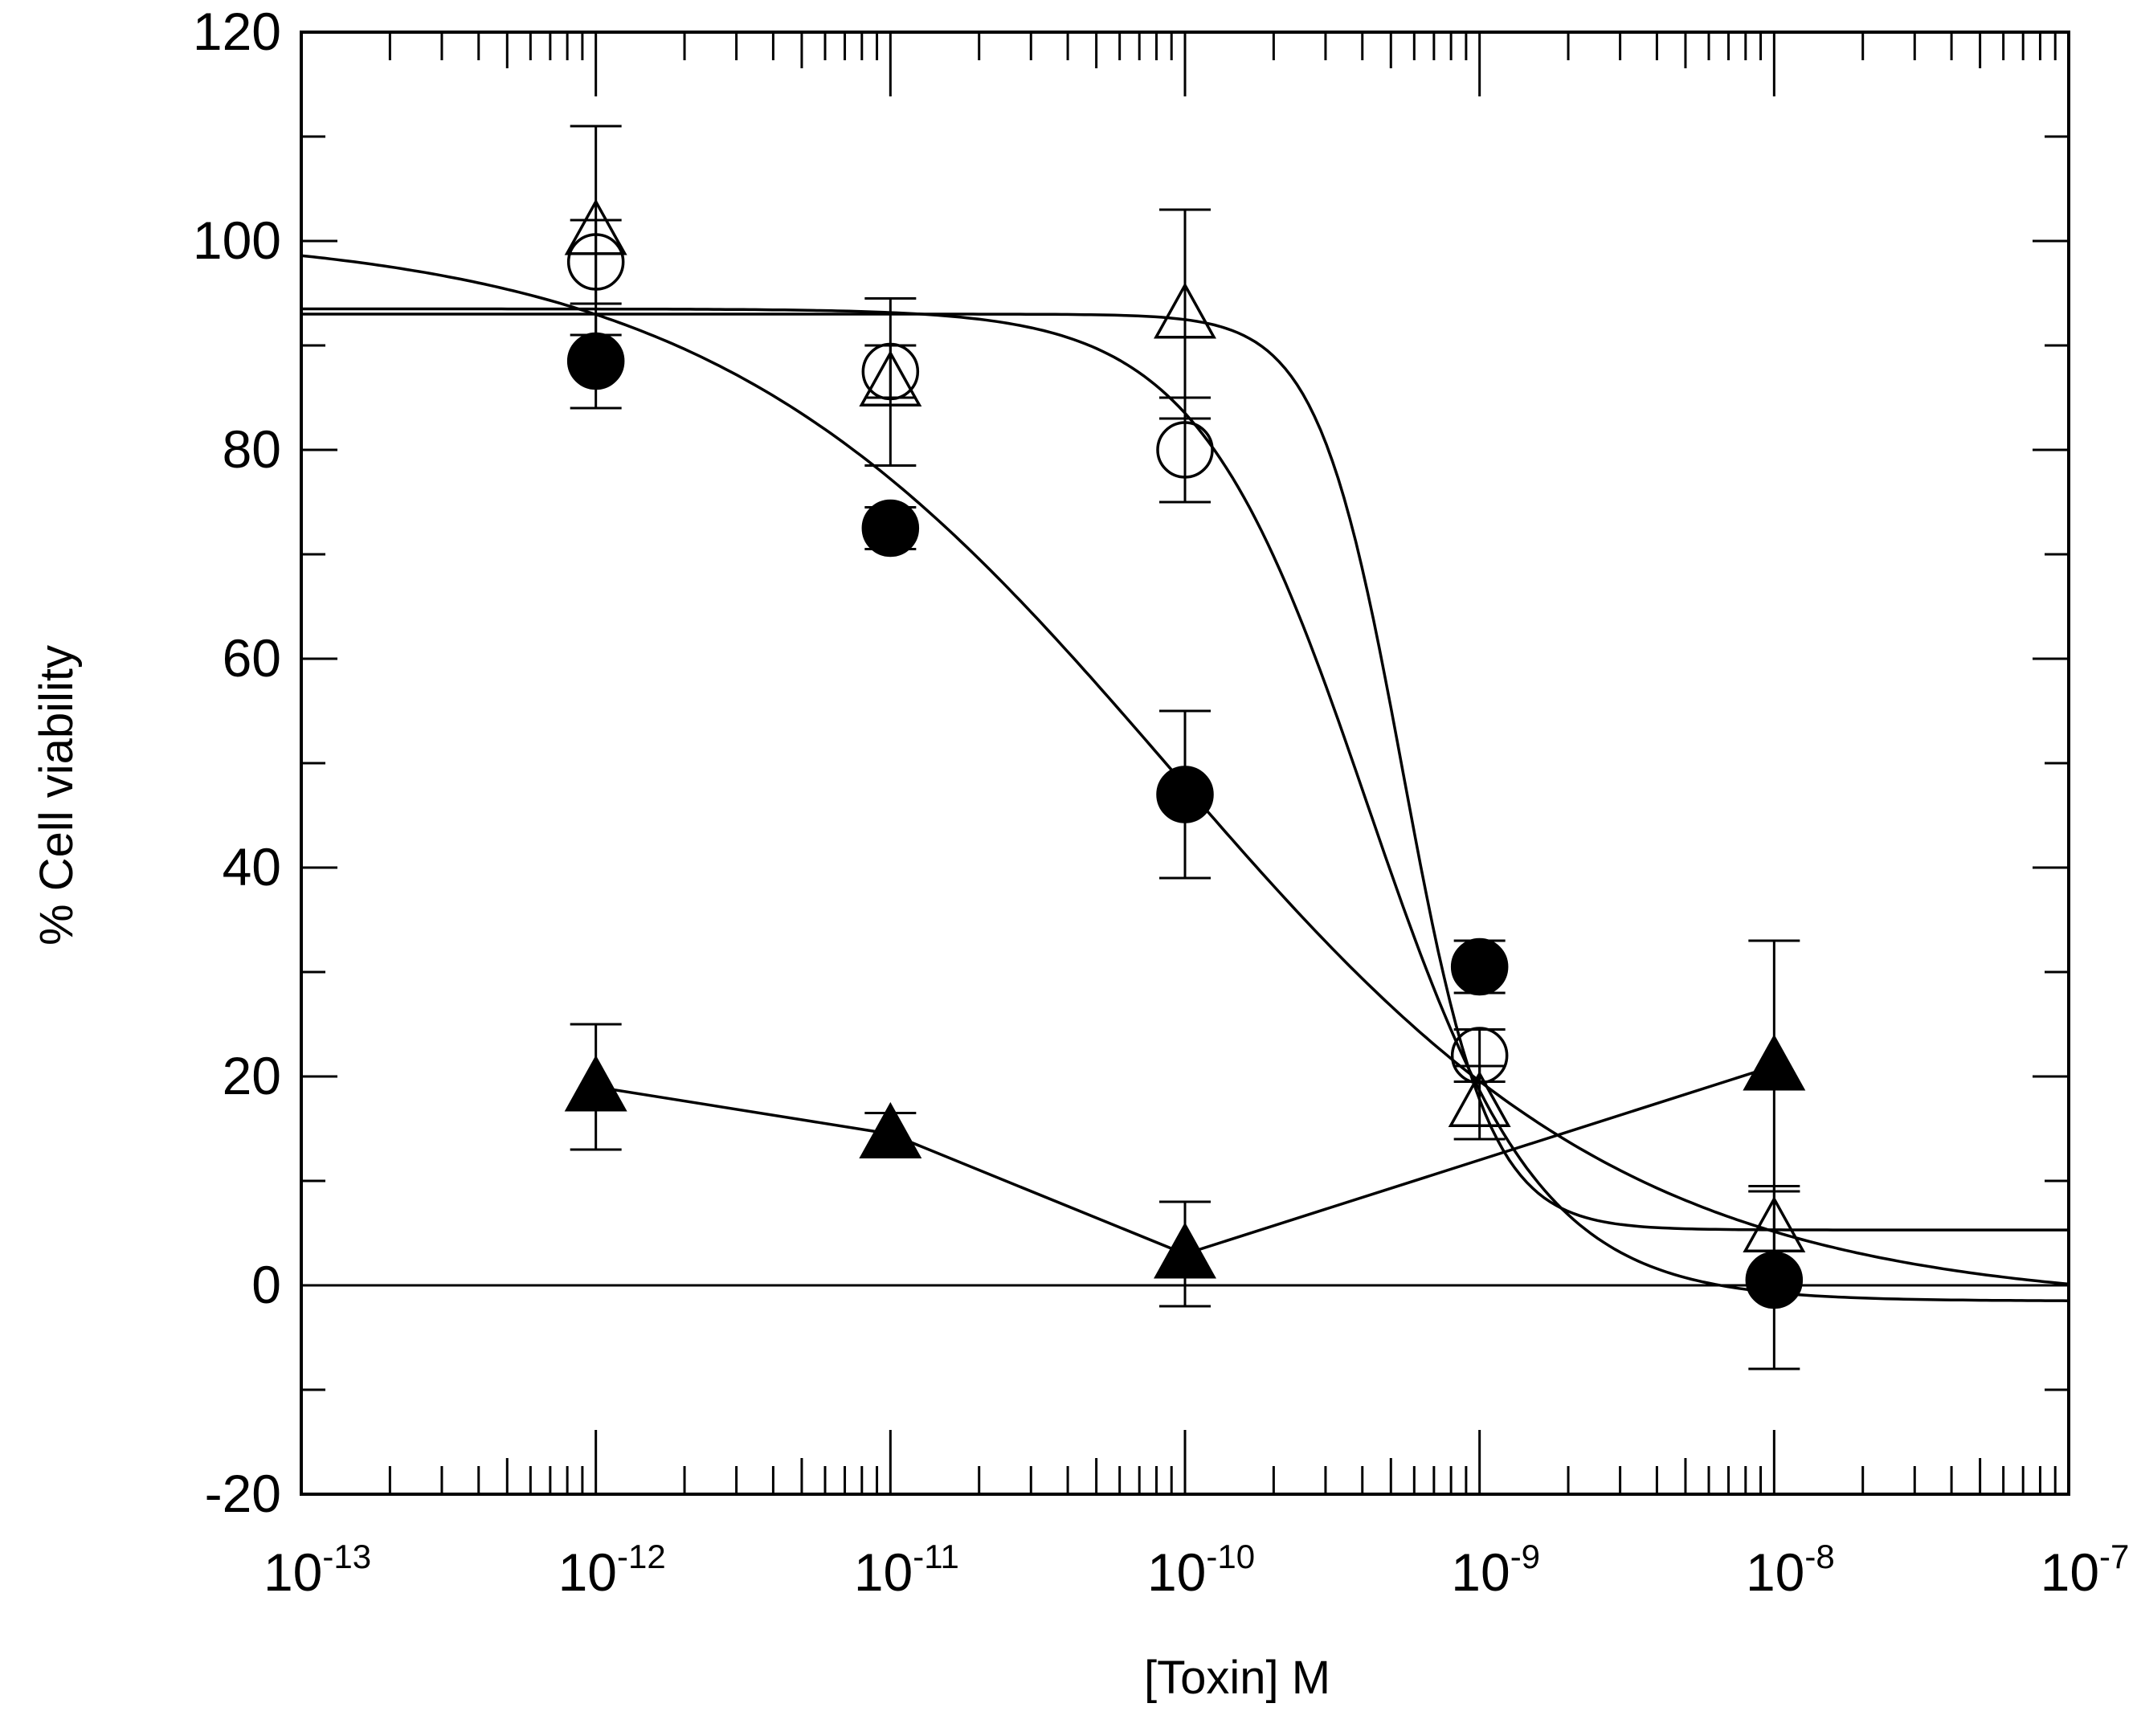 The height and width of the screenshot is (1736, 2137). Describe the element at coordinates (612, 1570) in the screenshot. I see `x-tick-label: 10⁻¹²` at that location.